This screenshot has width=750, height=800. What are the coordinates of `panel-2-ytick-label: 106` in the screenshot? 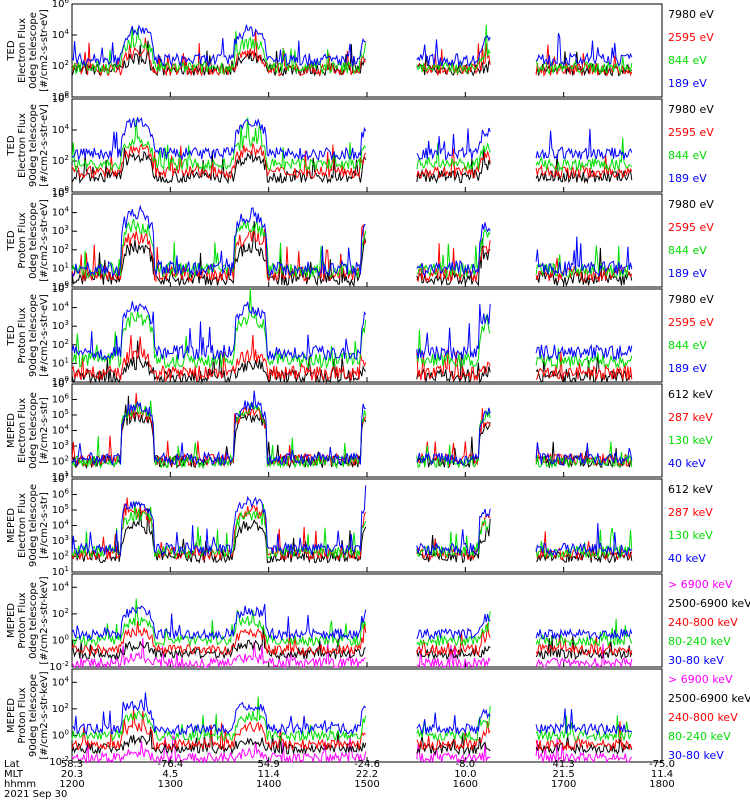 It's located at (61, 98).